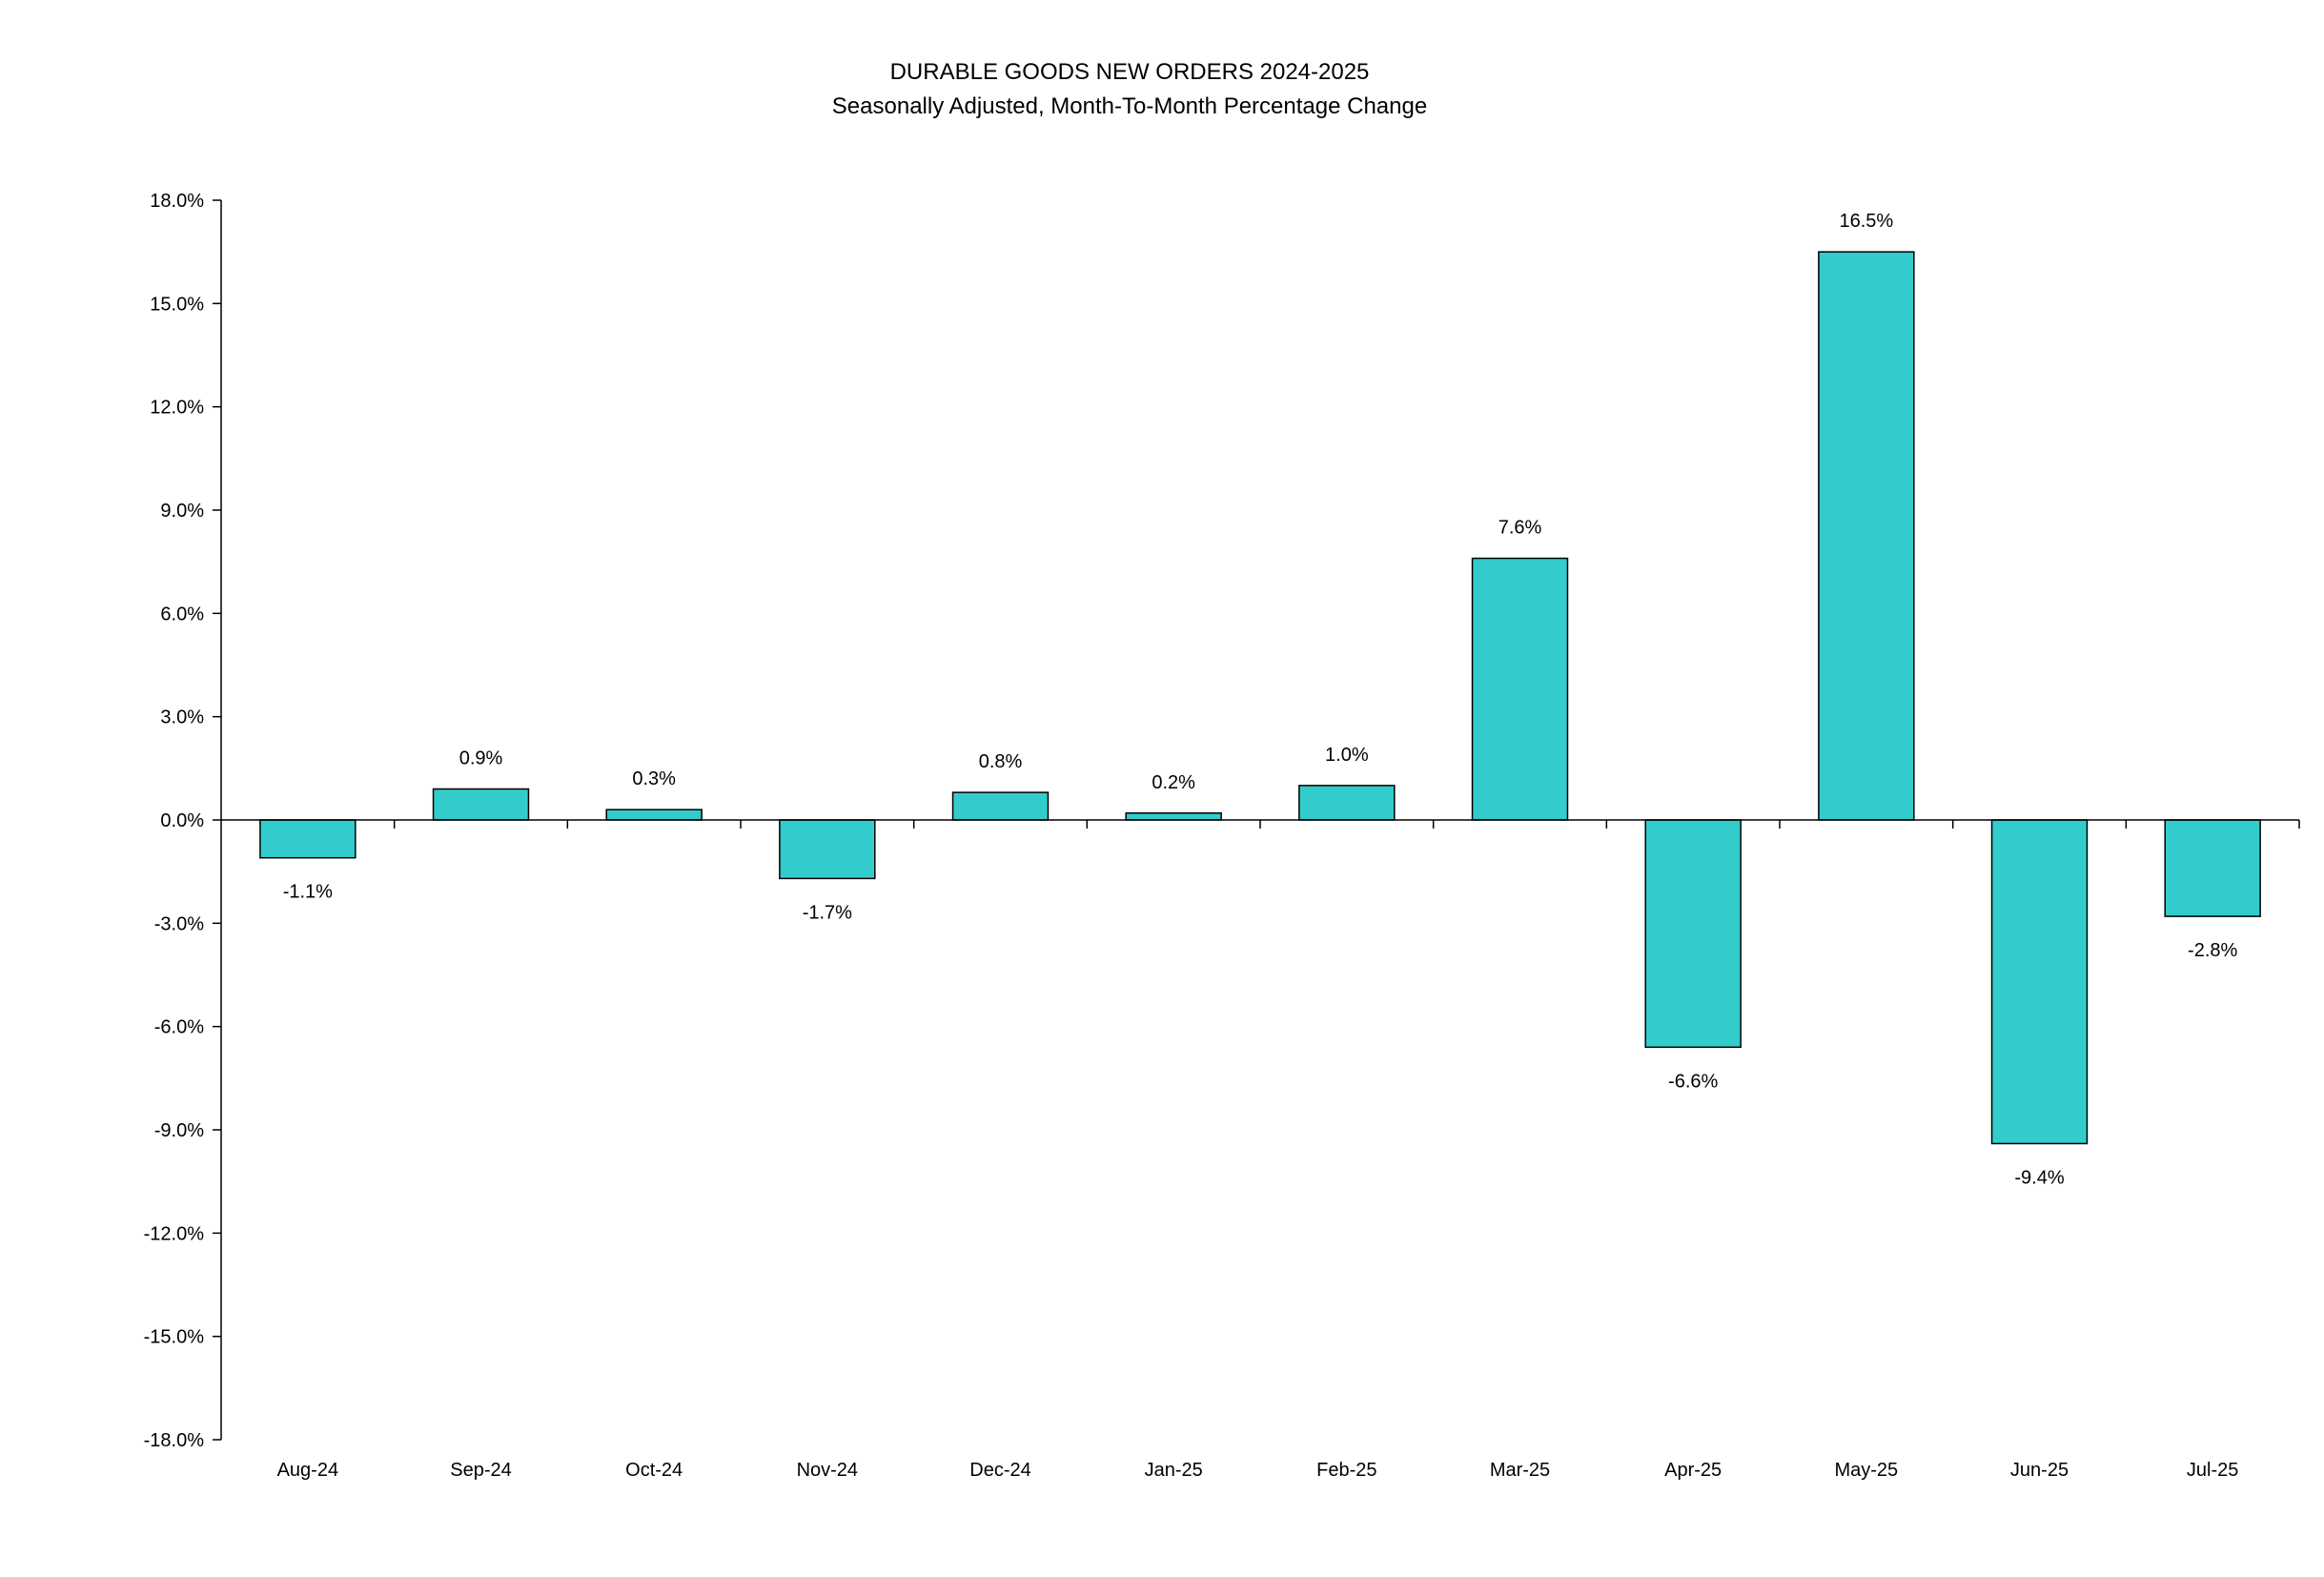  Describe the element at coordinates (1347, 755) in the screenshot. I see `data-label: 1.0%` at that location.